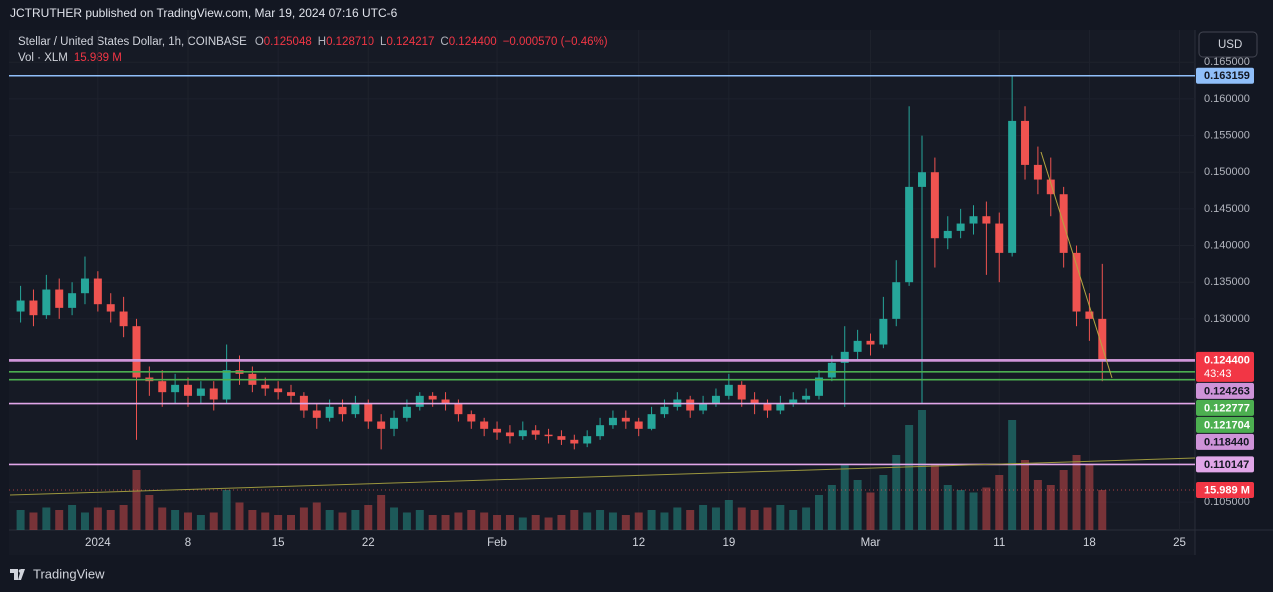 The height and width of the screenshot is (592, 1273). What do you see at coordinates (728, 543) in the screenshot?
I see `x-tick-label: 19` at bounding box center [728, 543].